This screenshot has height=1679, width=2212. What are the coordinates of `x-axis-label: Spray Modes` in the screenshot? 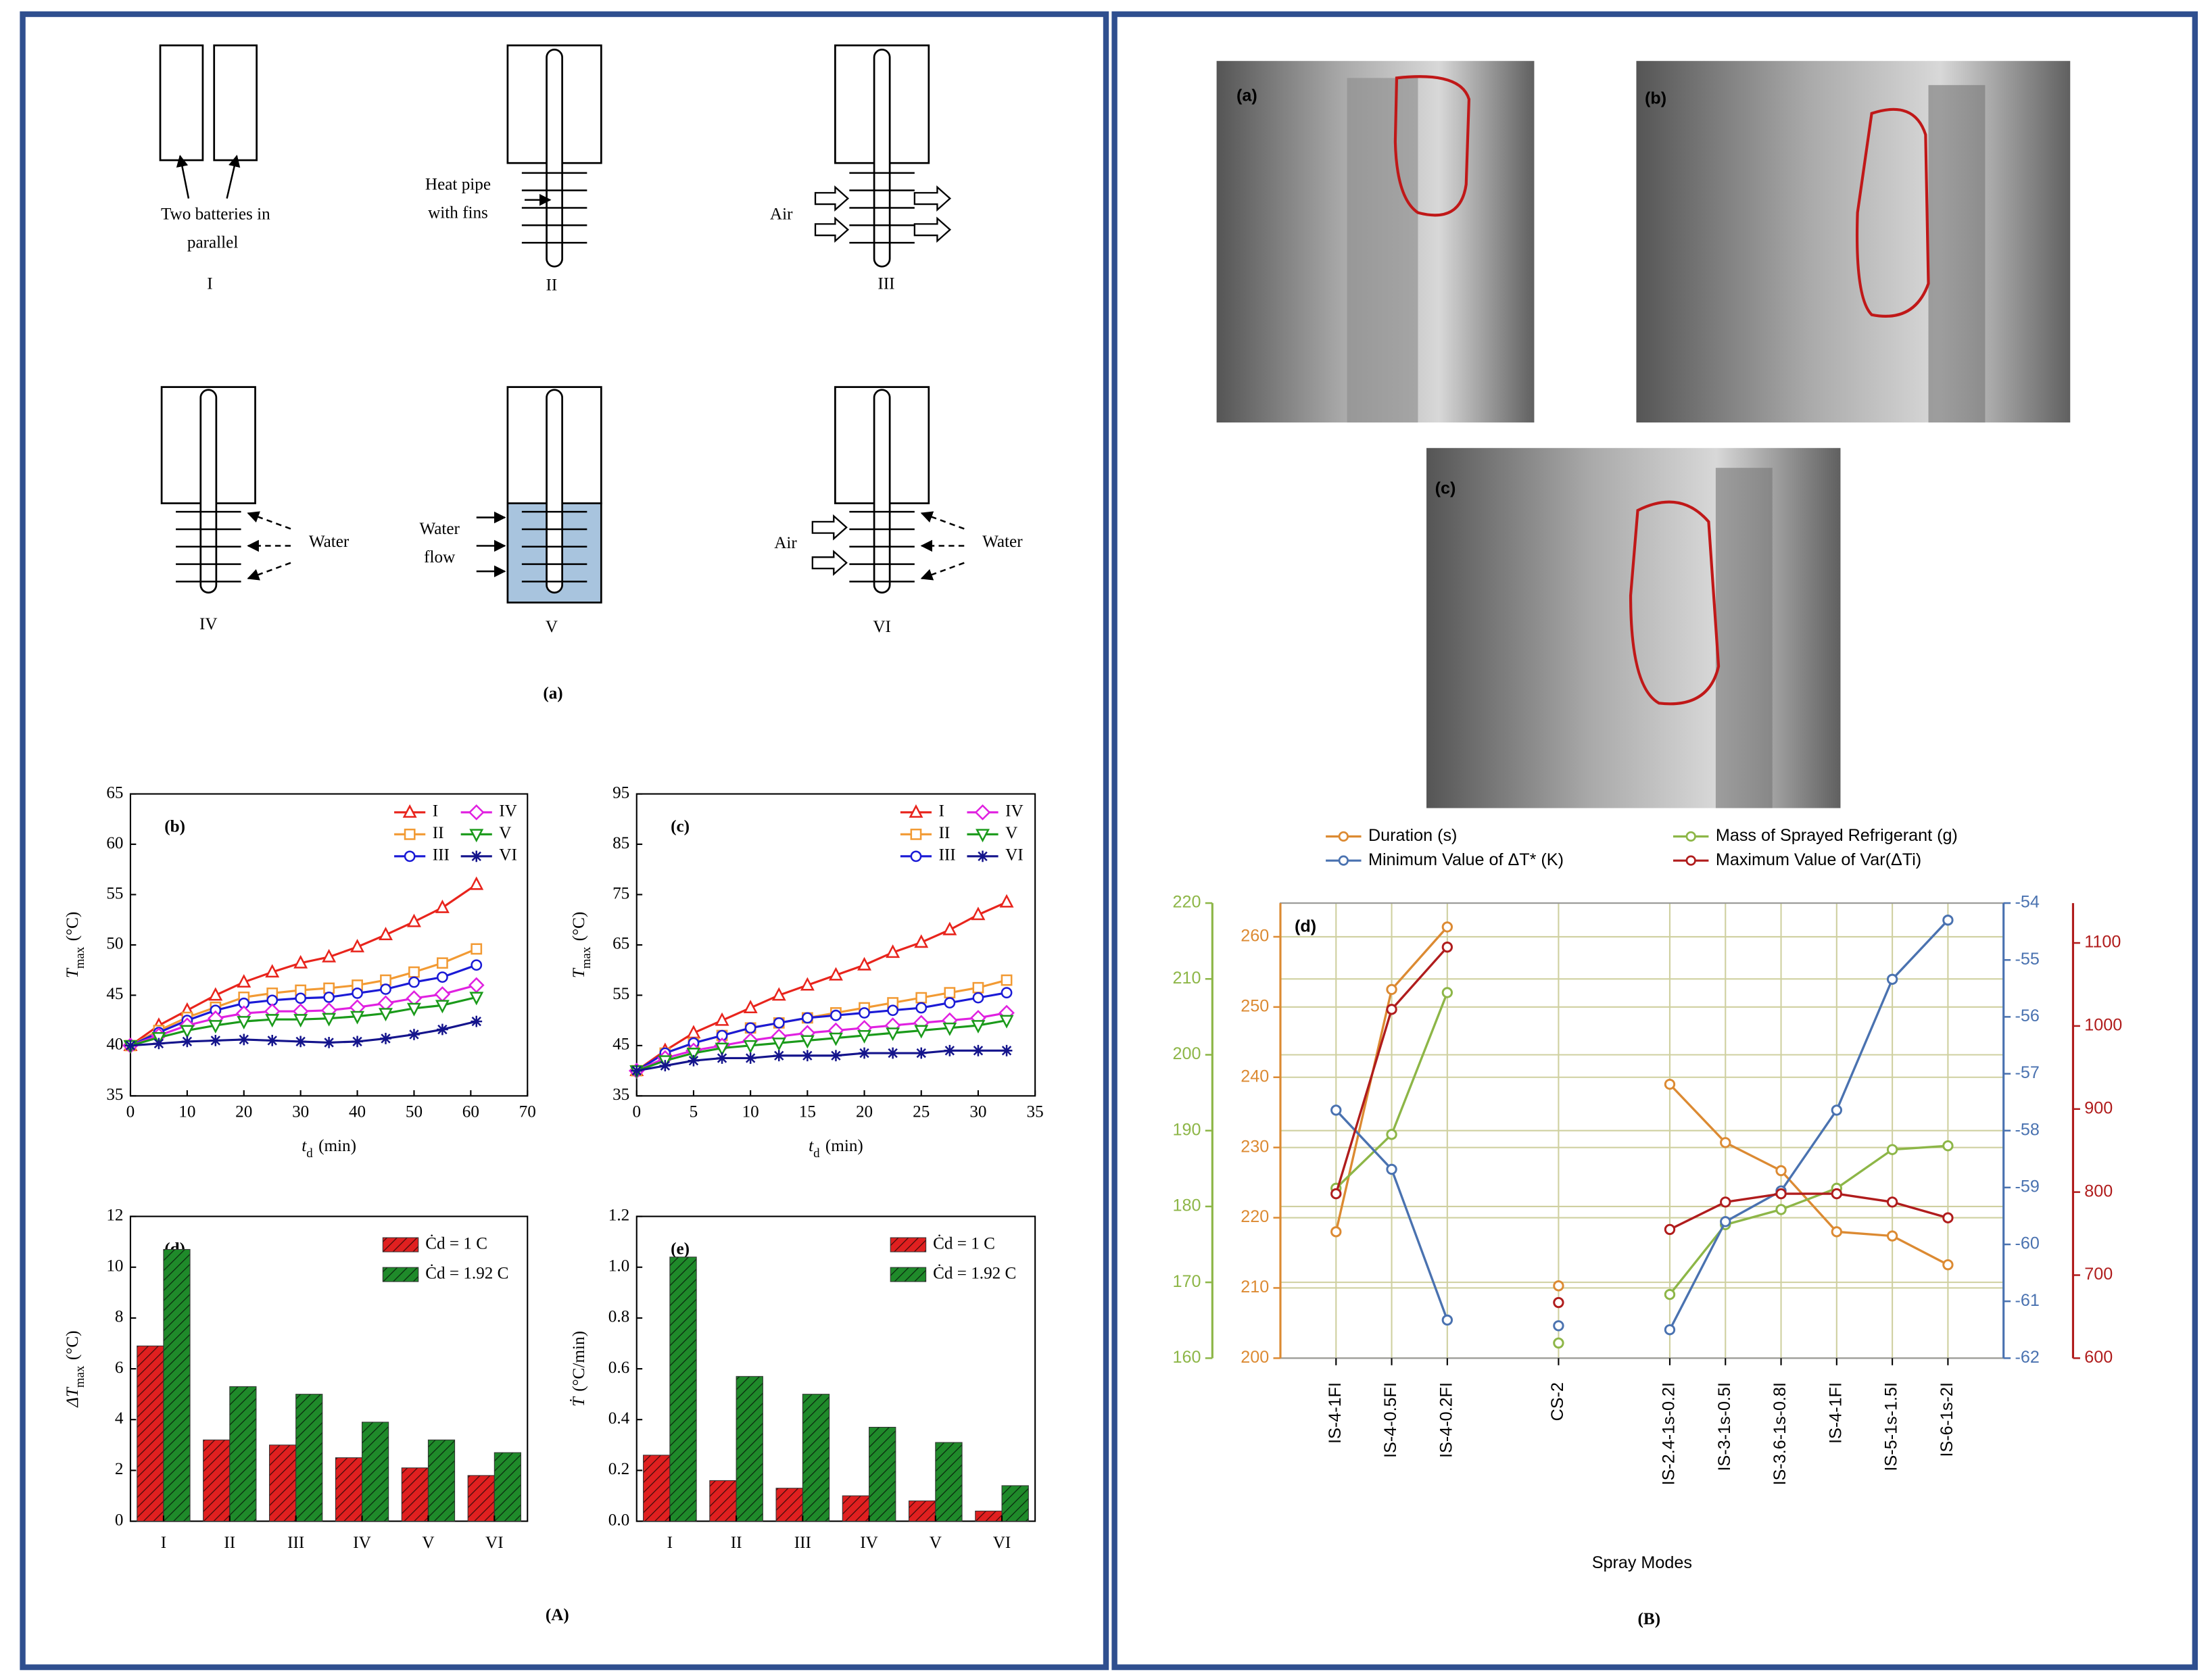 It's located at (1642, 1562).